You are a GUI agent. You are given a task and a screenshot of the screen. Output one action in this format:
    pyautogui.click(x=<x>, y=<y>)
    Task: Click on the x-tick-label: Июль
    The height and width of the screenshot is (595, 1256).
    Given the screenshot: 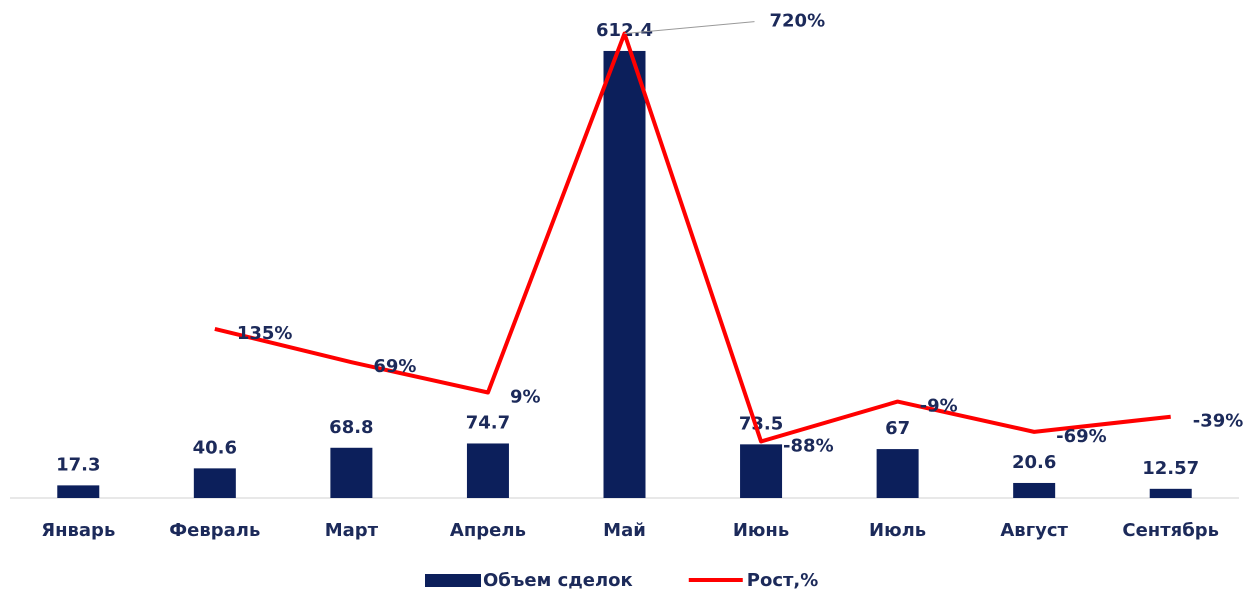 What is the action you would take?
    pyautogui.click(x=897, y=530)
    